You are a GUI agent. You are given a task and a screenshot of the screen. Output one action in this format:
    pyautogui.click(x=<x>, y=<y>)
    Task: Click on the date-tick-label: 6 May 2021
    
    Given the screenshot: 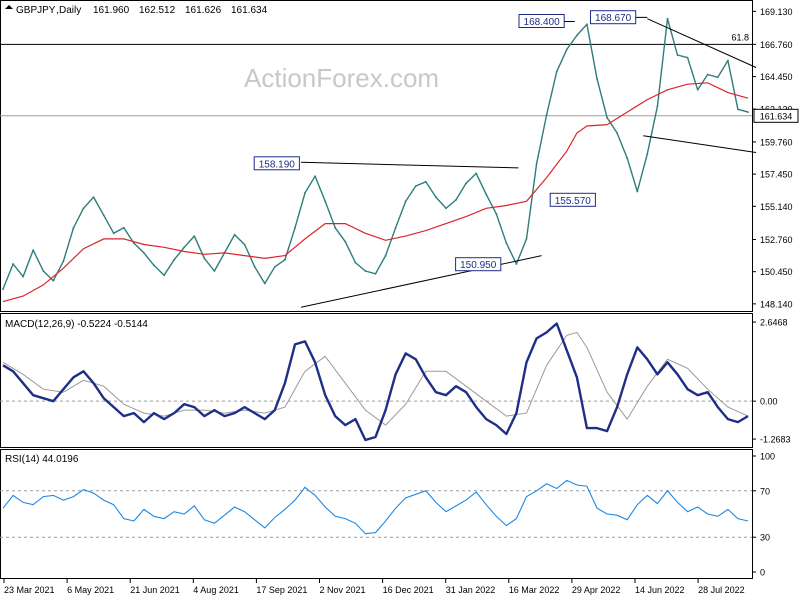 What is the action you would take?
    pyautogui.click(x=90, y=590)
    